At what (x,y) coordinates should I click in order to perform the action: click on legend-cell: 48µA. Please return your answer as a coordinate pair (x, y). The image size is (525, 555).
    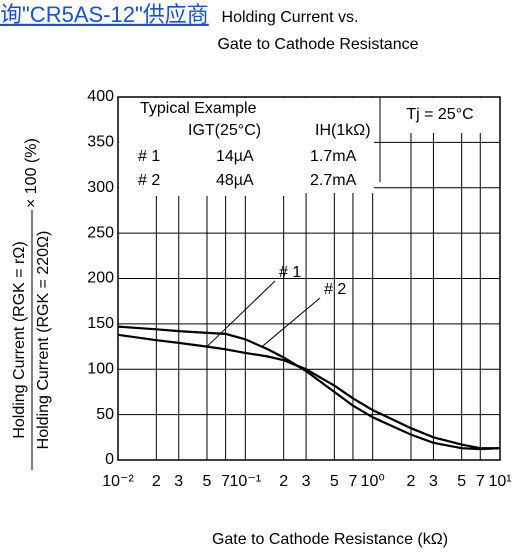
    Looking at the image, I should click on (235, 180).